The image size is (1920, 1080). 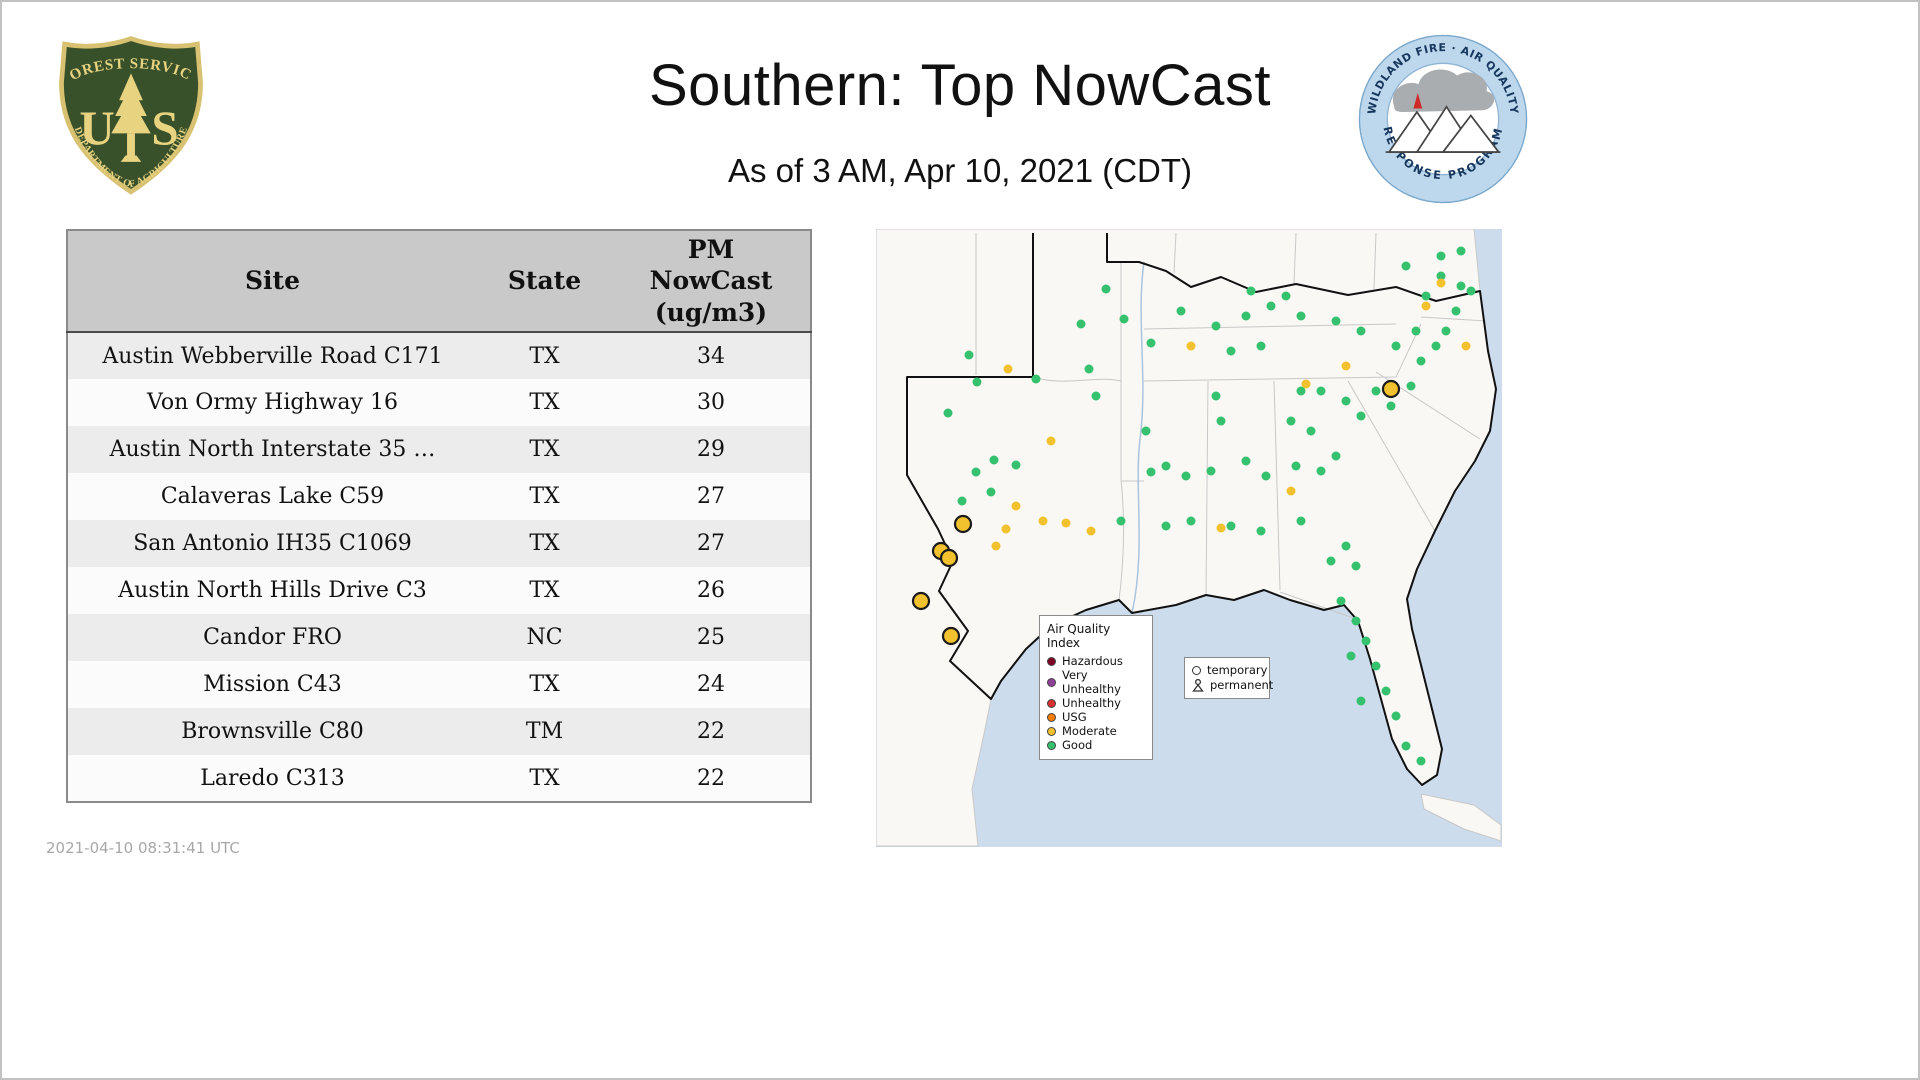 I want to click on site-cell: Mission C43, so click(x=272, y=684).